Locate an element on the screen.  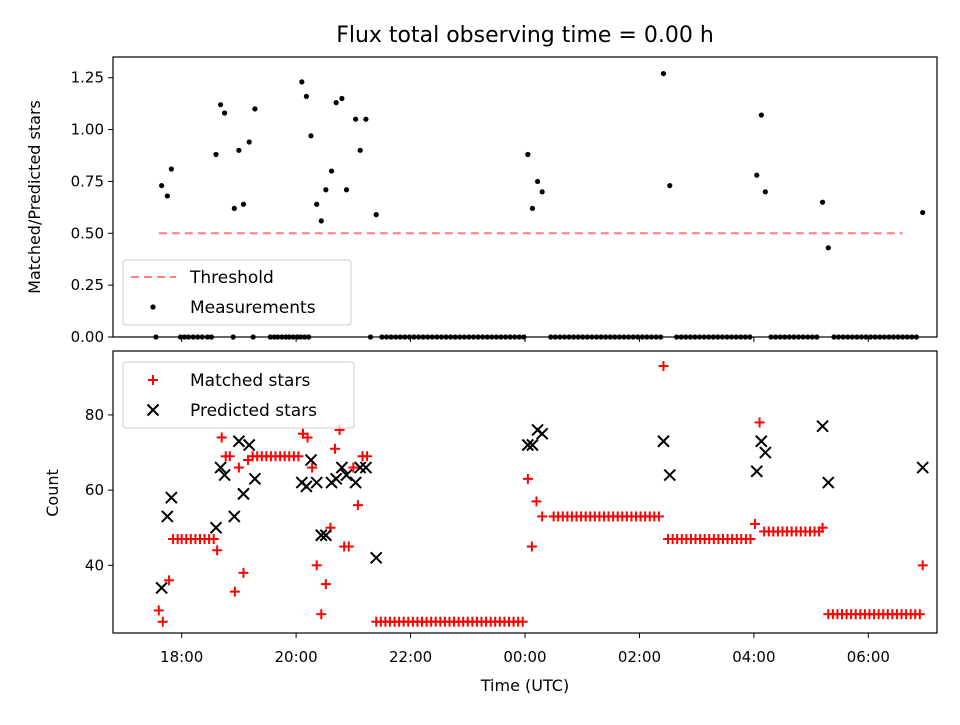
x-tick-label: 22:00 is located at coordinates (410, 657).